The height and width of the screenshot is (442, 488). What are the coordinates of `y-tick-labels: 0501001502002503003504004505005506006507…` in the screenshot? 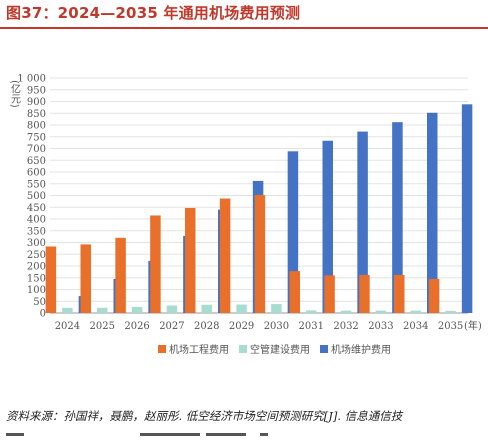 It's located at (31, 197).